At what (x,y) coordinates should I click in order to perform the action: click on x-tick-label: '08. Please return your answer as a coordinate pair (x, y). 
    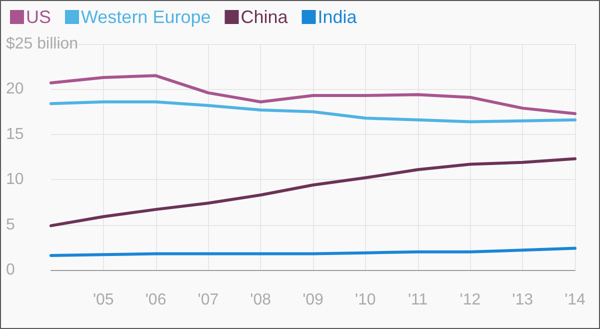
    Looking at the image, I should click on (261, 300).